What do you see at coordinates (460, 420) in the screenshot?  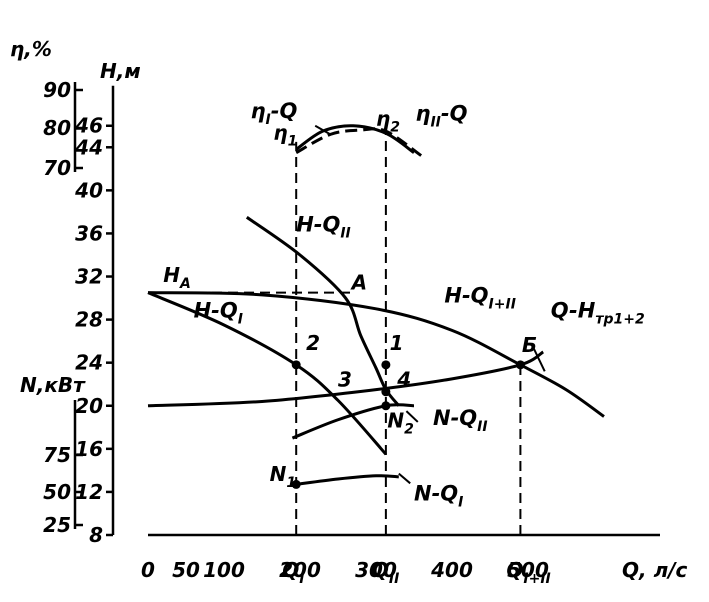 I see `curve-label-N-Q-II: N-QII` at bounding box center [460, 420].